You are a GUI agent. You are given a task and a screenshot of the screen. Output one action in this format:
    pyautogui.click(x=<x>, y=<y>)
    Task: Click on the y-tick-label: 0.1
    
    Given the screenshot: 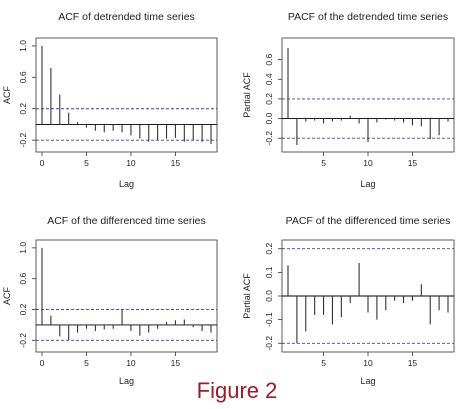 What is the action you would take?
    pyautogui.click(x=269, y=272)
    